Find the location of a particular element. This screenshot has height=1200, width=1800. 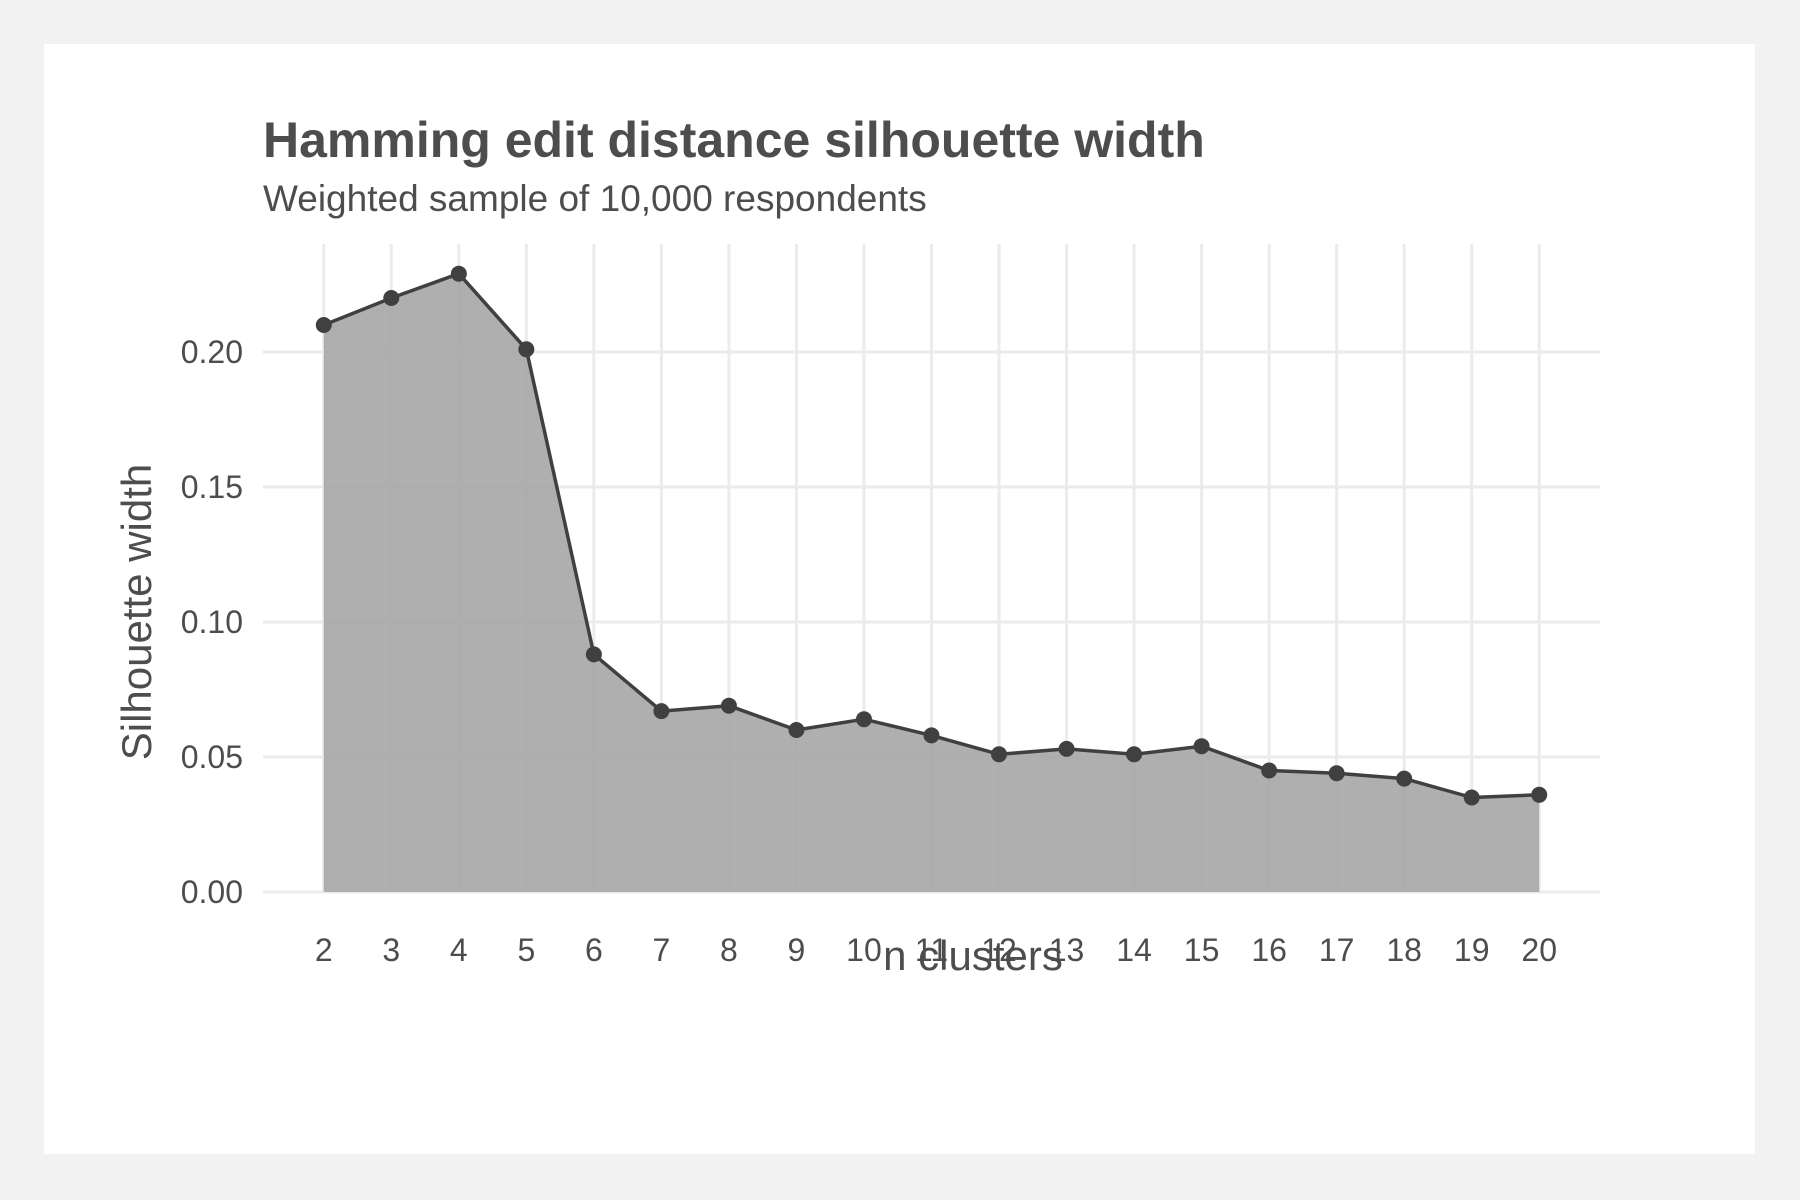

x-tick-label: 19 is located at coordinates (1472, 950).